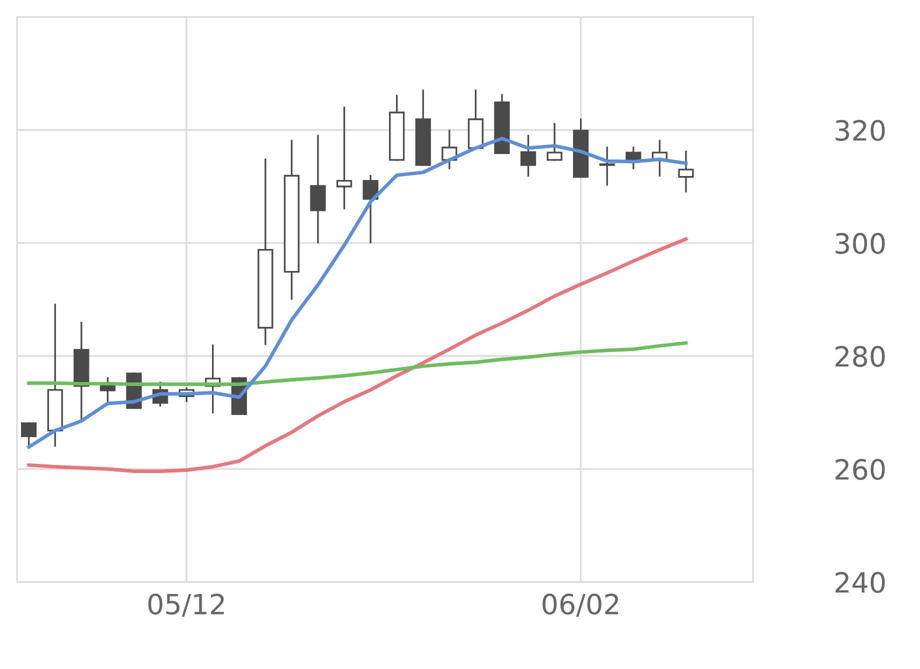 This screenshot has height=669, width=920. What do you see at coordinates (860, 469) in the screenshot?
I see `y-tick-label: 260` at bounding box center [860, 469].